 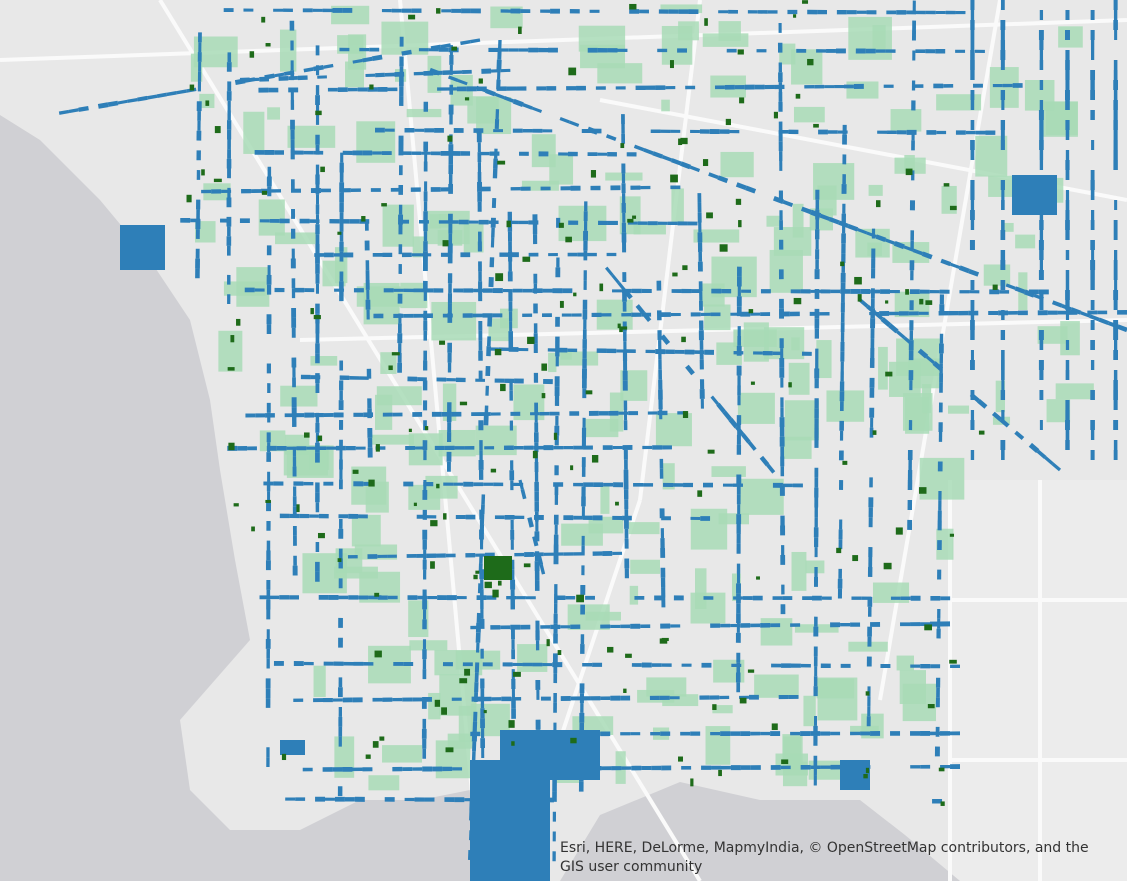 I want to click on dark-green-area, so click(x=498, y=568).